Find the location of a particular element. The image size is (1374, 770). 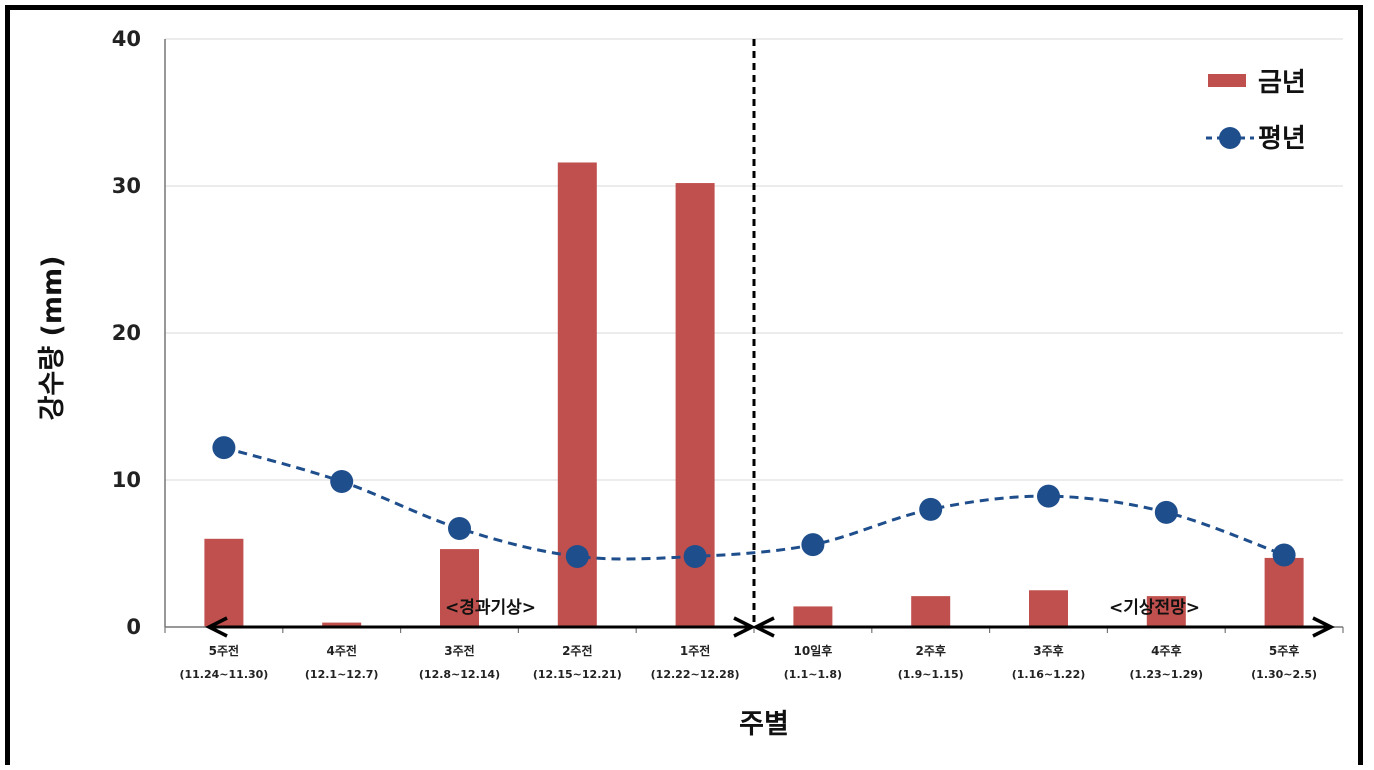

x-tick-range: (12.15~12.21) is located at coordinates (577, 674).